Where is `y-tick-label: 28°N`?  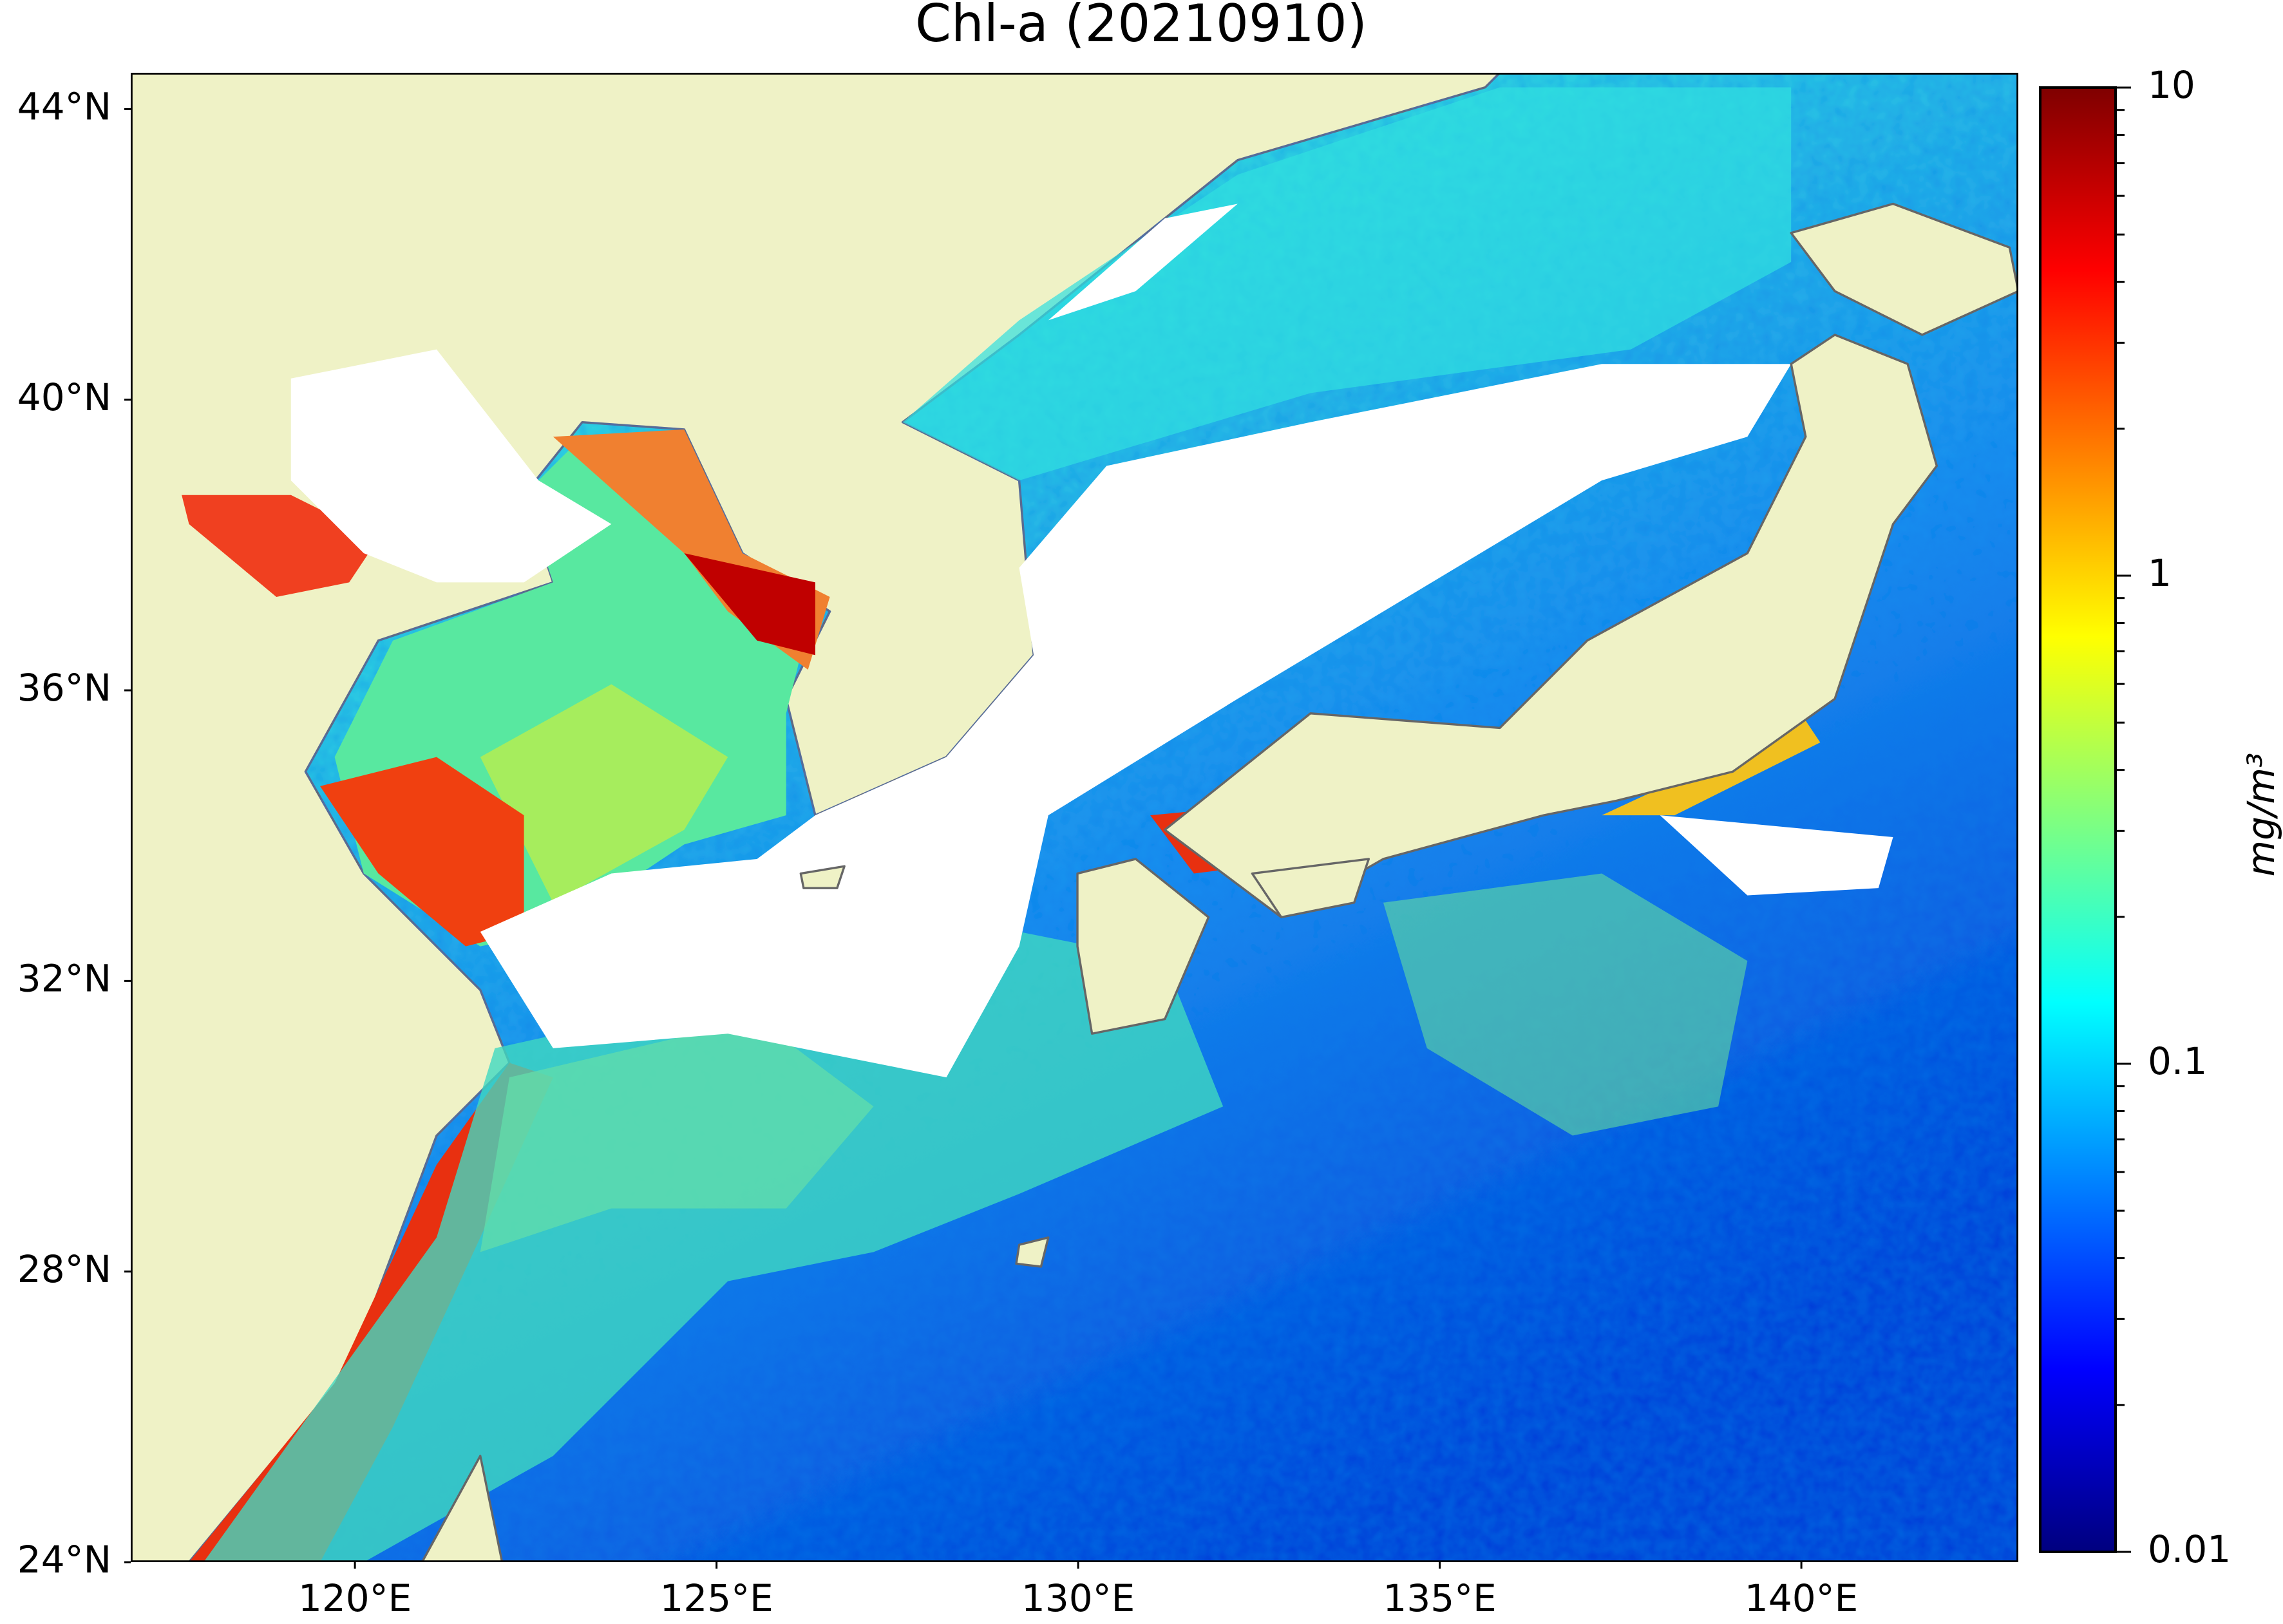
y-tick-label: 28°N is located at coordinates (64, 1269).